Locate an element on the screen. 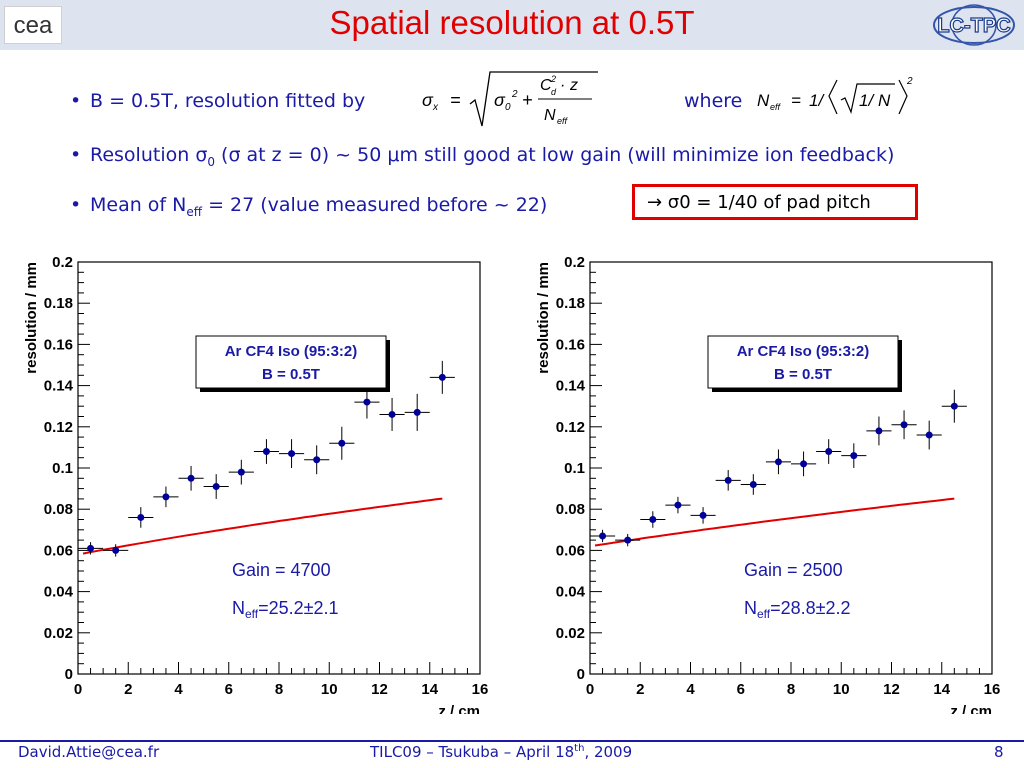 The image size is (1024, 768). y-tick-label: 0.16 is located at coordinates (570, 344).